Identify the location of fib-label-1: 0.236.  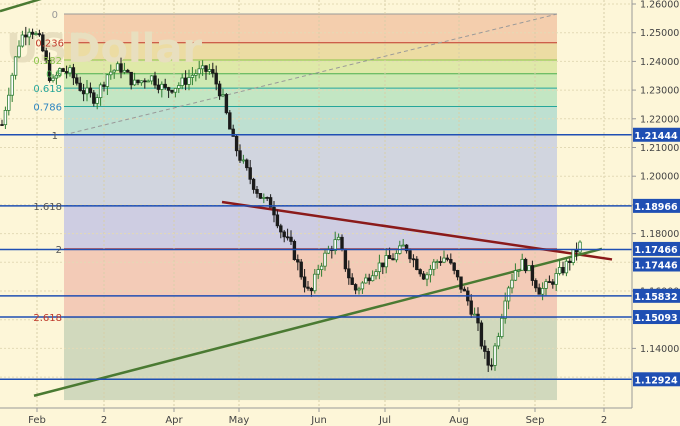
(49, 44).